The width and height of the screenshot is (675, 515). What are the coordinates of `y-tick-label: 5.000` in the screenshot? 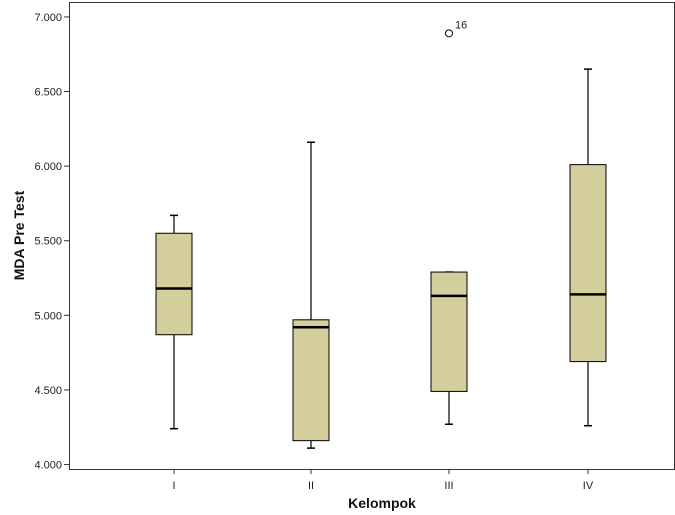 It's located at (48, 316).